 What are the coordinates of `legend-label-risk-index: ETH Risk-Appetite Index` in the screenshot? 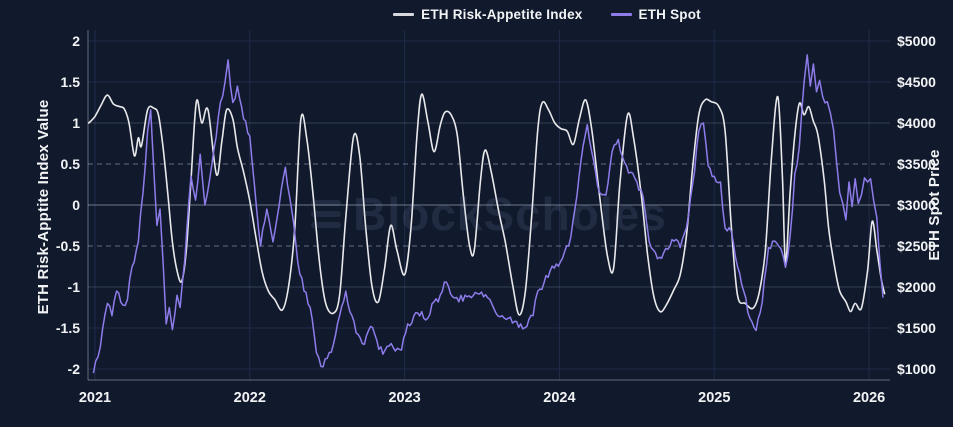 It's located at (502, 14).